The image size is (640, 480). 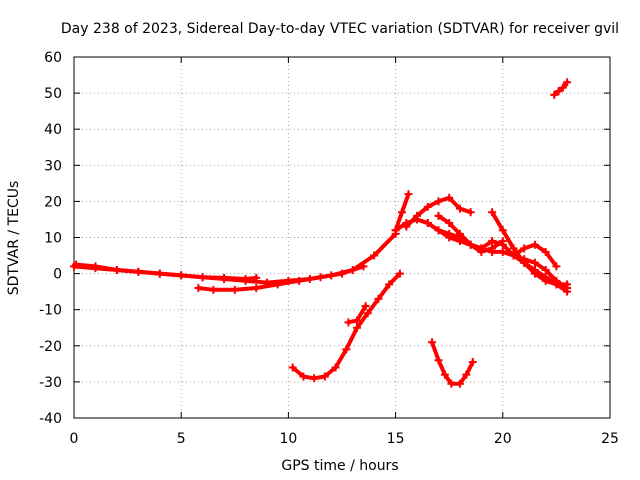 What do you see at coordinates (396, 439) in the screenshot?
I see `x-tick-label: 15` at bounding box center [396, 439].